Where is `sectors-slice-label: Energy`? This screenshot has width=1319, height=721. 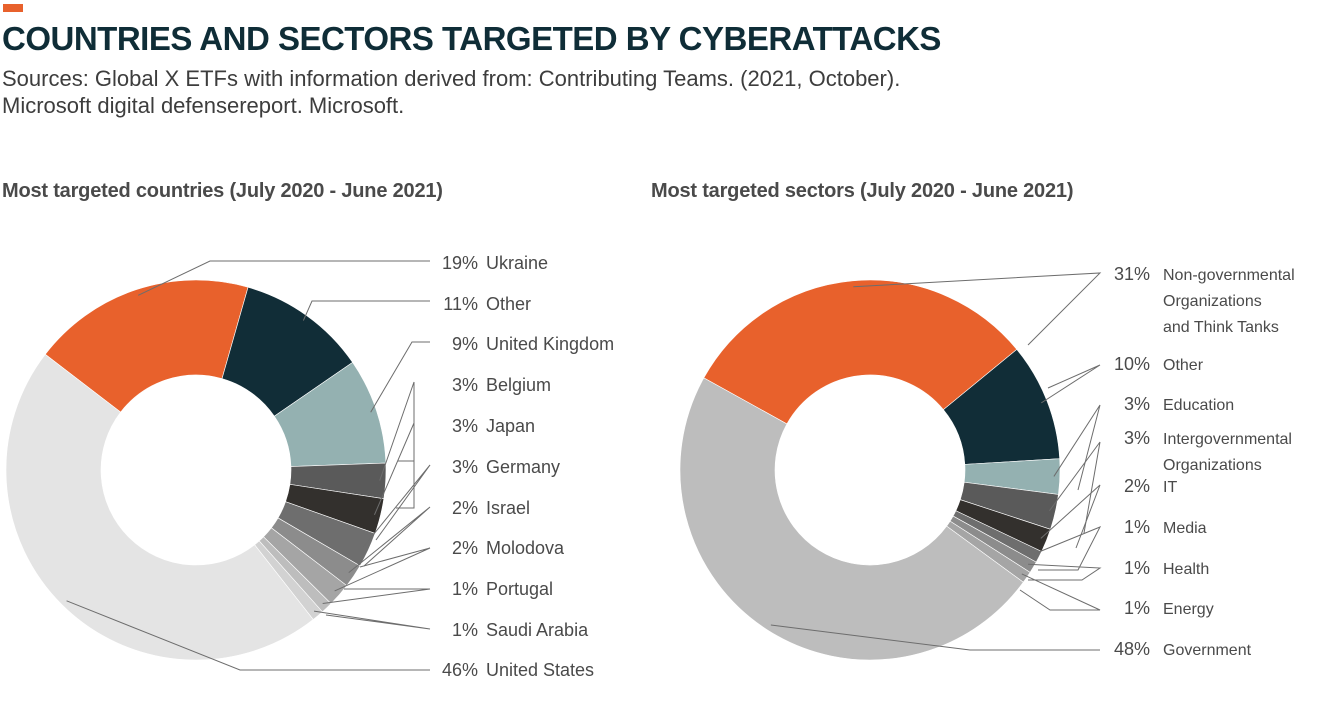 sectors-slice-label: Energy is located at coordinates (1188, 609).